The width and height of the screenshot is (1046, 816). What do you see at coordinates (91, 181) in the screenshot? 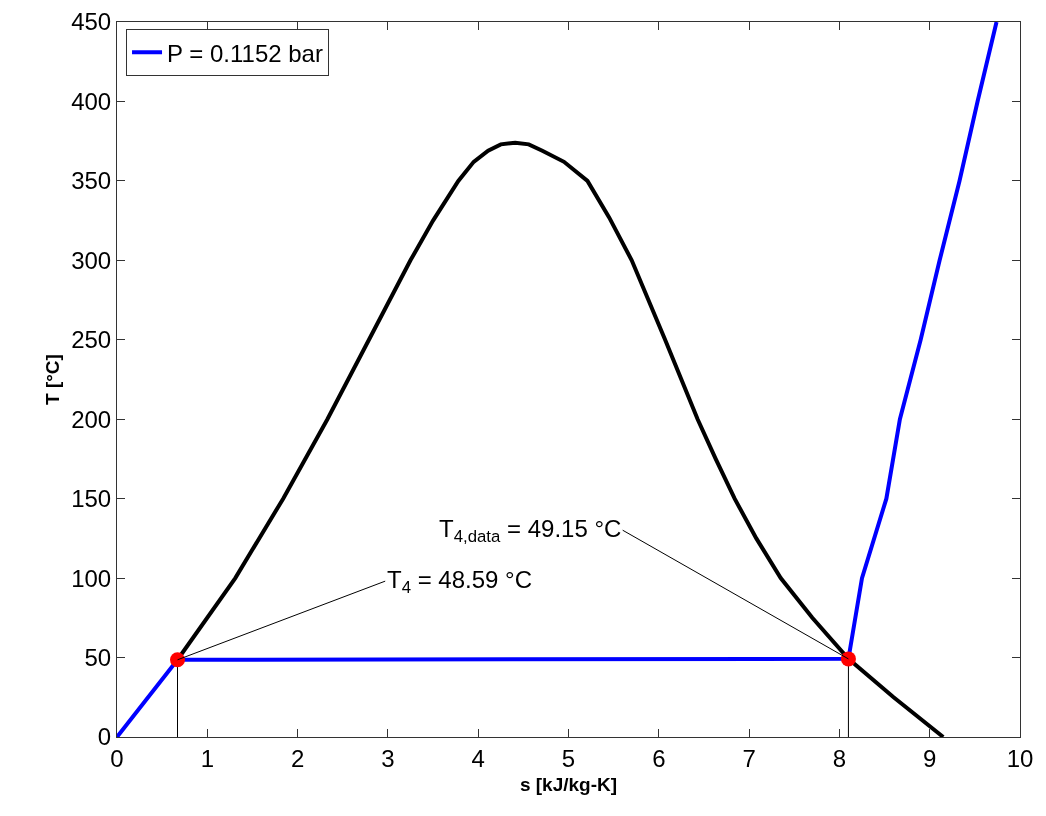
I see `y-tick-label: 350` at bounding box center [91, 181].